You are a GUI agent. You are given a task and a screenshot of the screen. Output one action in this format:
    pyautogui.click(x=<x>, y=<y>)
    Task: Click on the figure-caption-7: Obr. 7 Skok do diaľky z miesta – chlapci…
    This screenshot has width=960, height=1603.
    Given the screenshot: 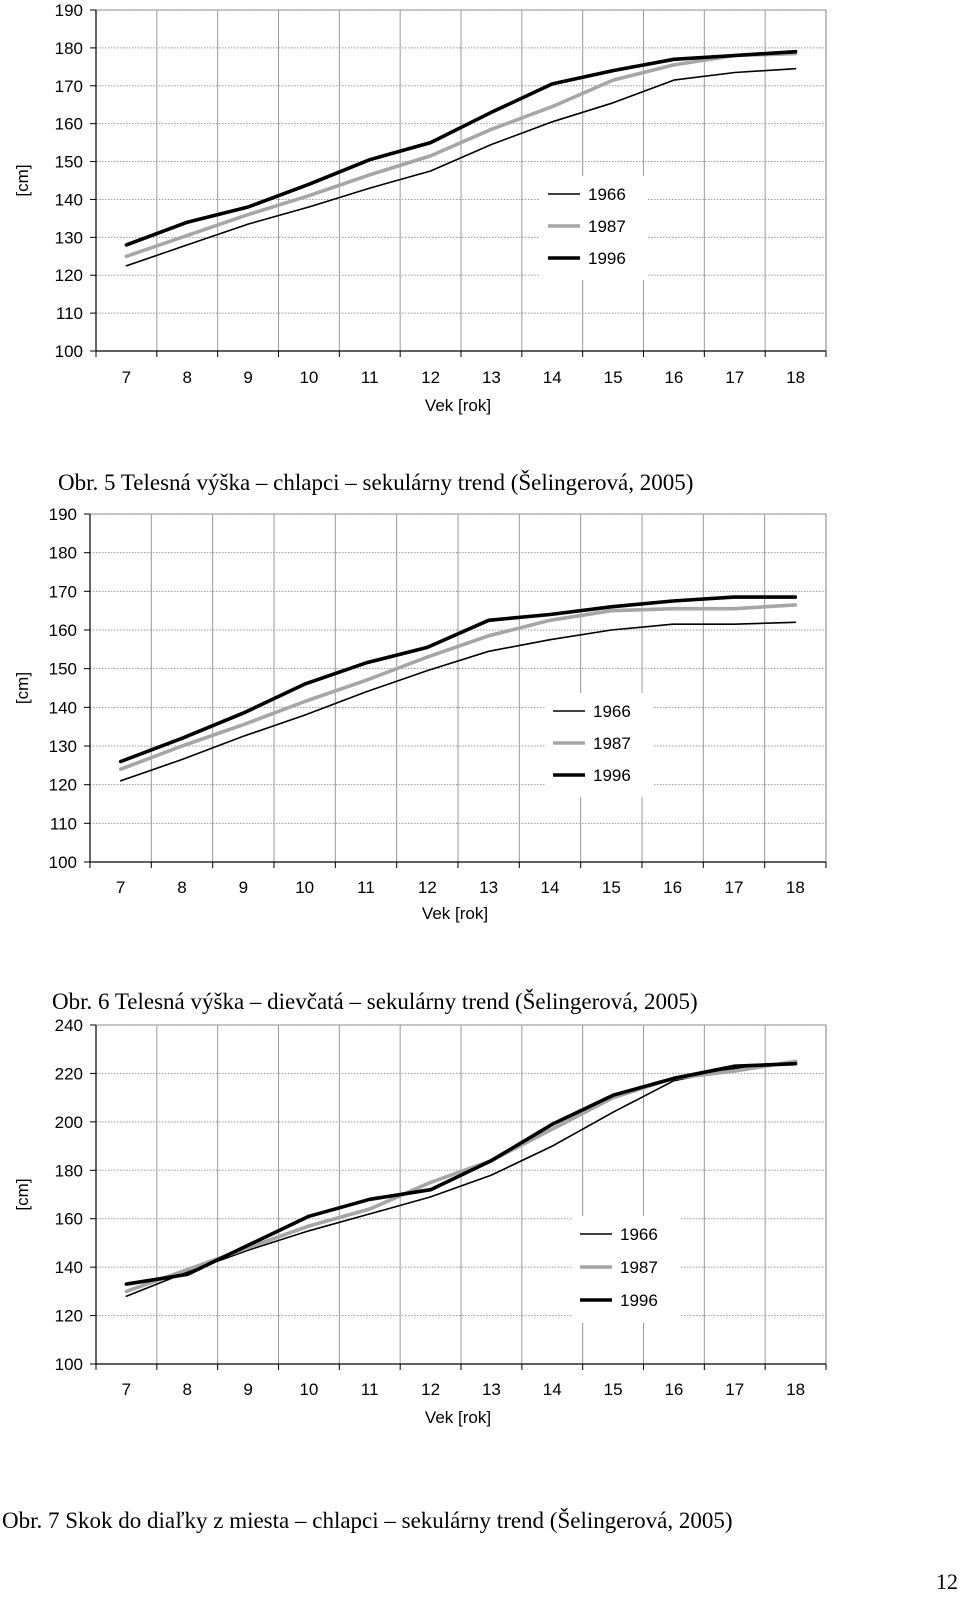 What is the action you would take?
    pyautogui.click(x=367, y=1520)
    